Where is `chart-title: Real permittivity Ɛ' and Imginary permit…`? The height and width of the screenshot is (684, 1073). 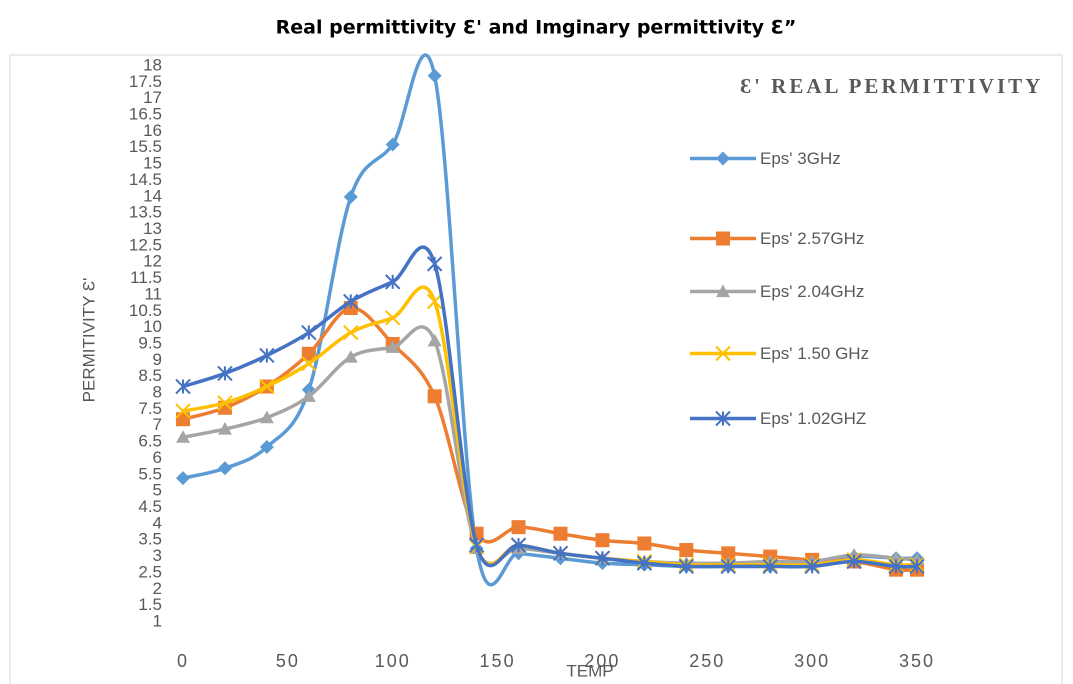
chart-title: Real permittivity Ɛ' and Imginary permit… is located at coordinates (536, 28).